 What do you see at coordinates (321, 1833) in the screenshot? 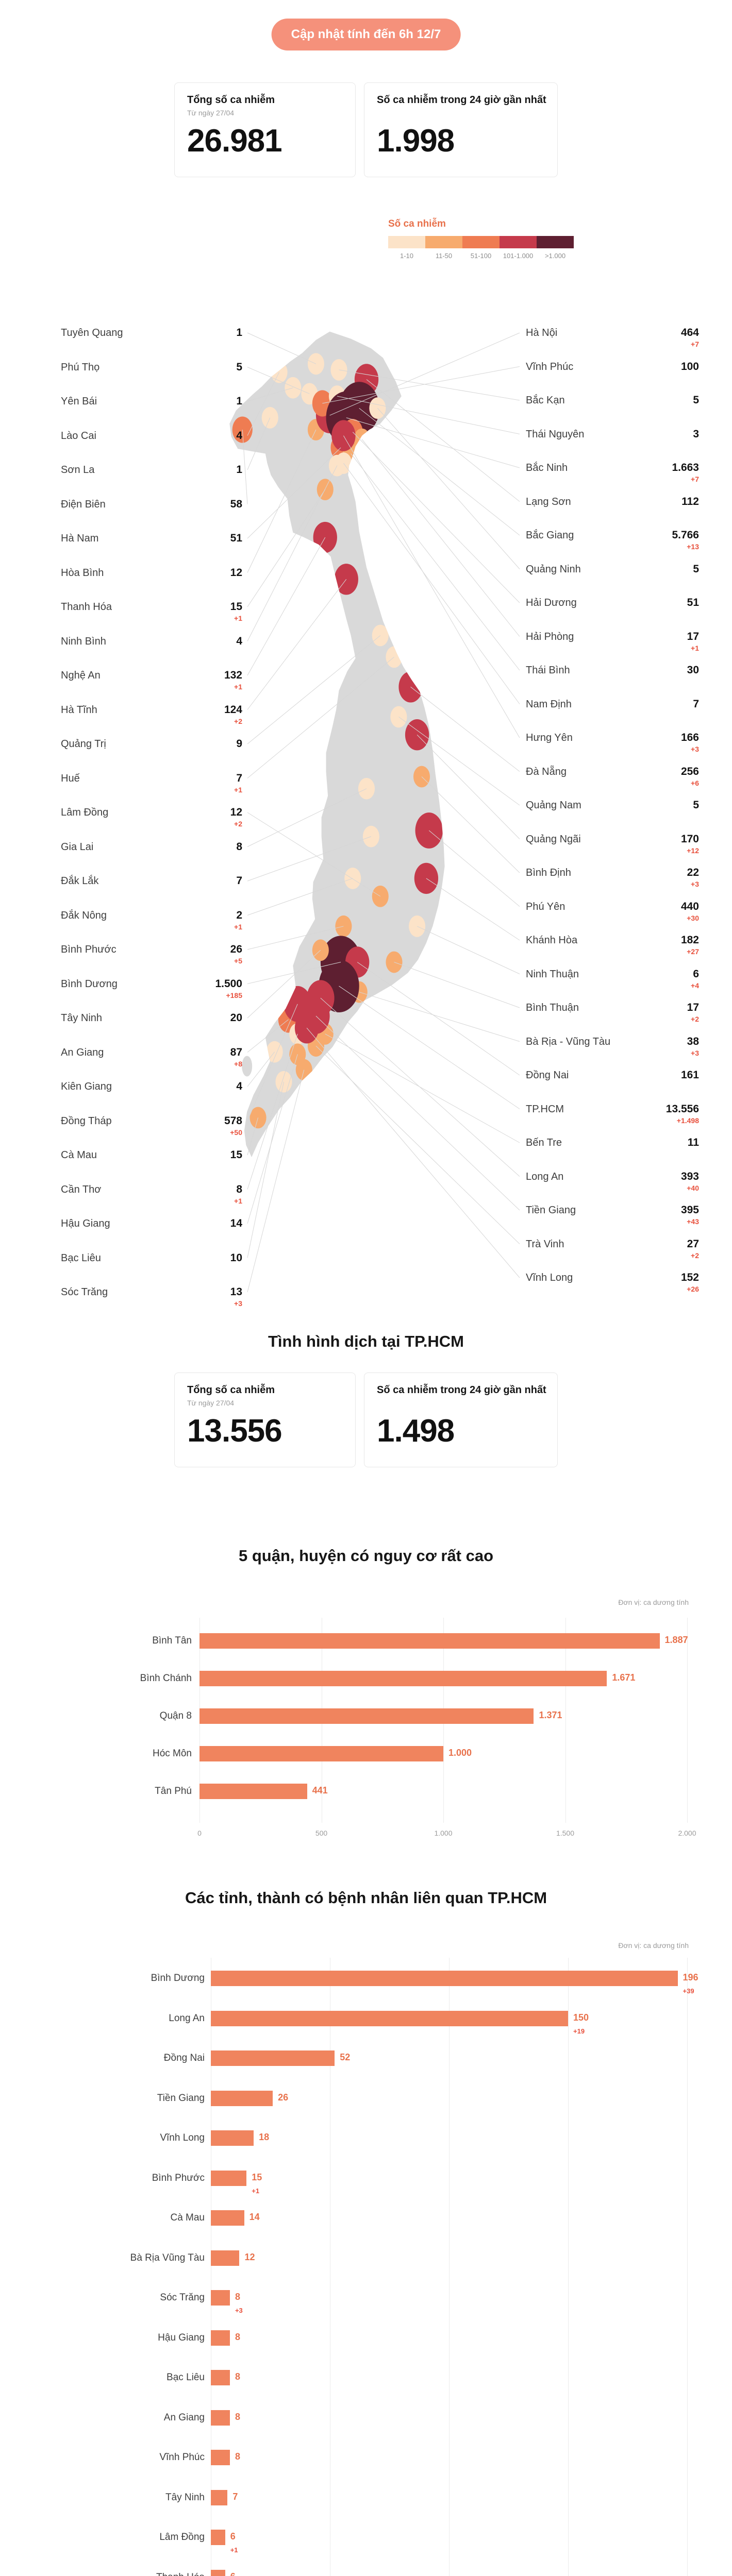
I see `axis-tick-label: 500` at bounding box center [321, 1833].